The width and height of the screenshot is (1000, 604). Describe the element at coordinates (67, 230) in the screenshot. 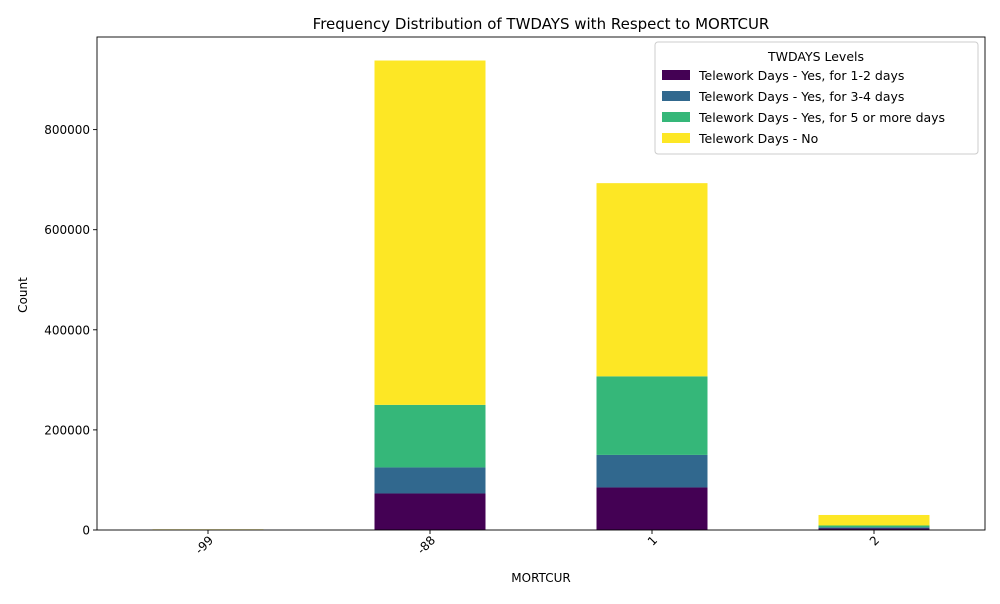

I see `y-tick-label: 600000` at that location.